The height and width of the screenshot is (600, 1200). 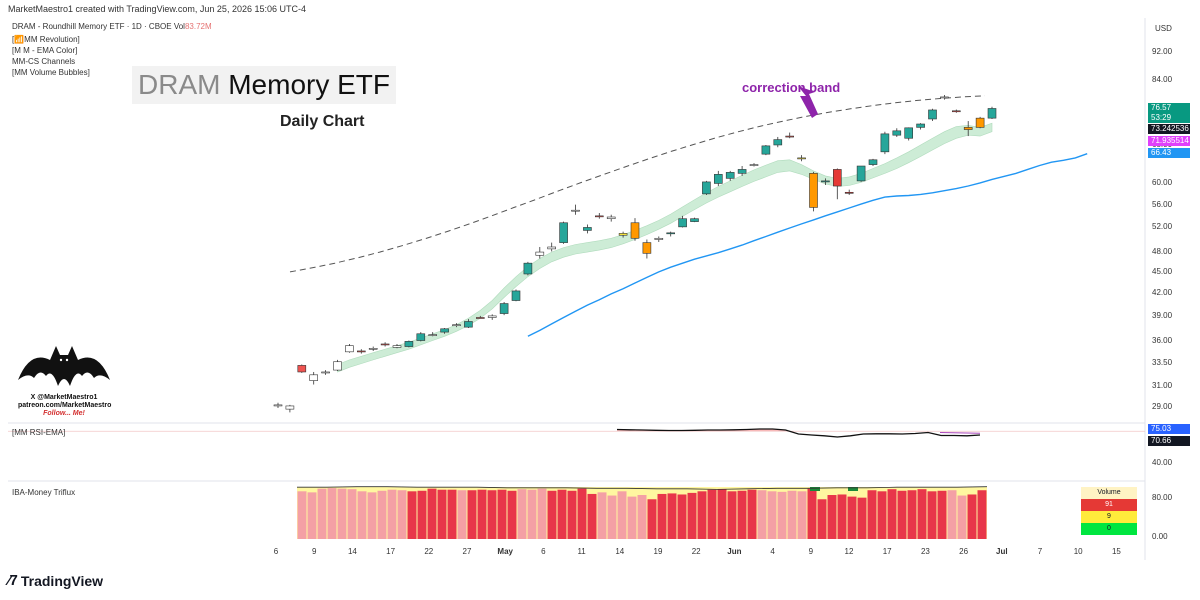 I want to click on y-tick-label: 52.00, so click(x=1162, y=227).